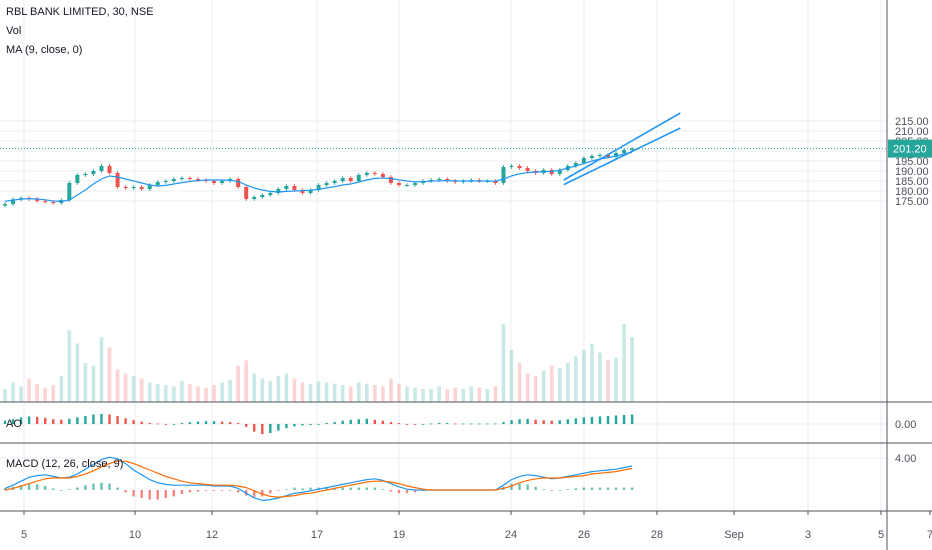  What do you see at coordinates (584, 535) in the screenshot?
I see `time-tick-label: 26` at bounding box center [584, 535].